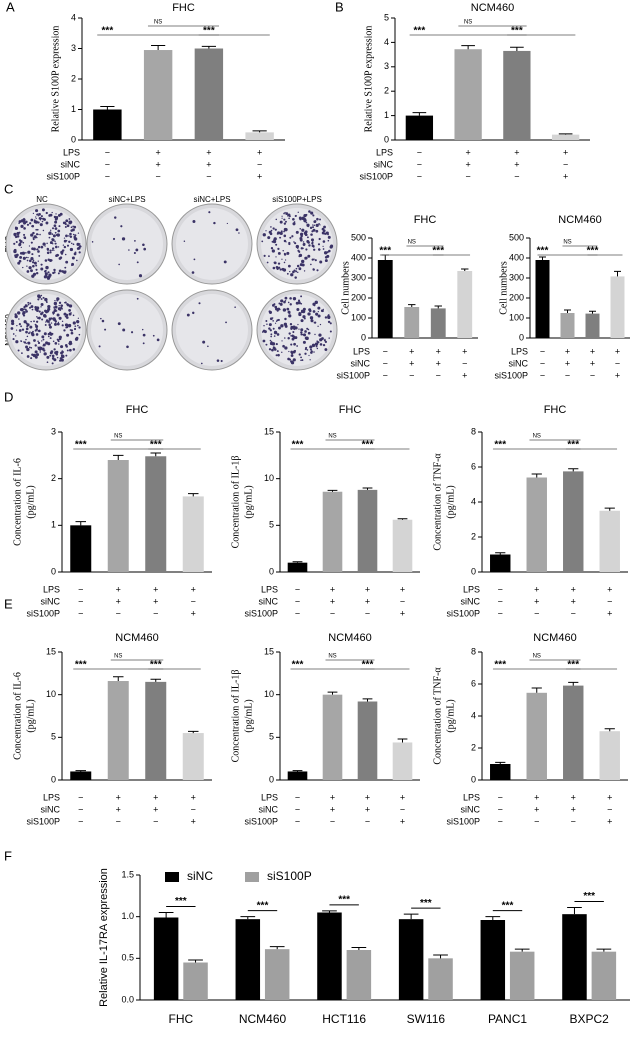 Image resolution: width=639 pixels, height=1050 pixels. Describe the element at coordinates (386, 66) in the screenshot. I see `y-tick-label: 3` at that location.